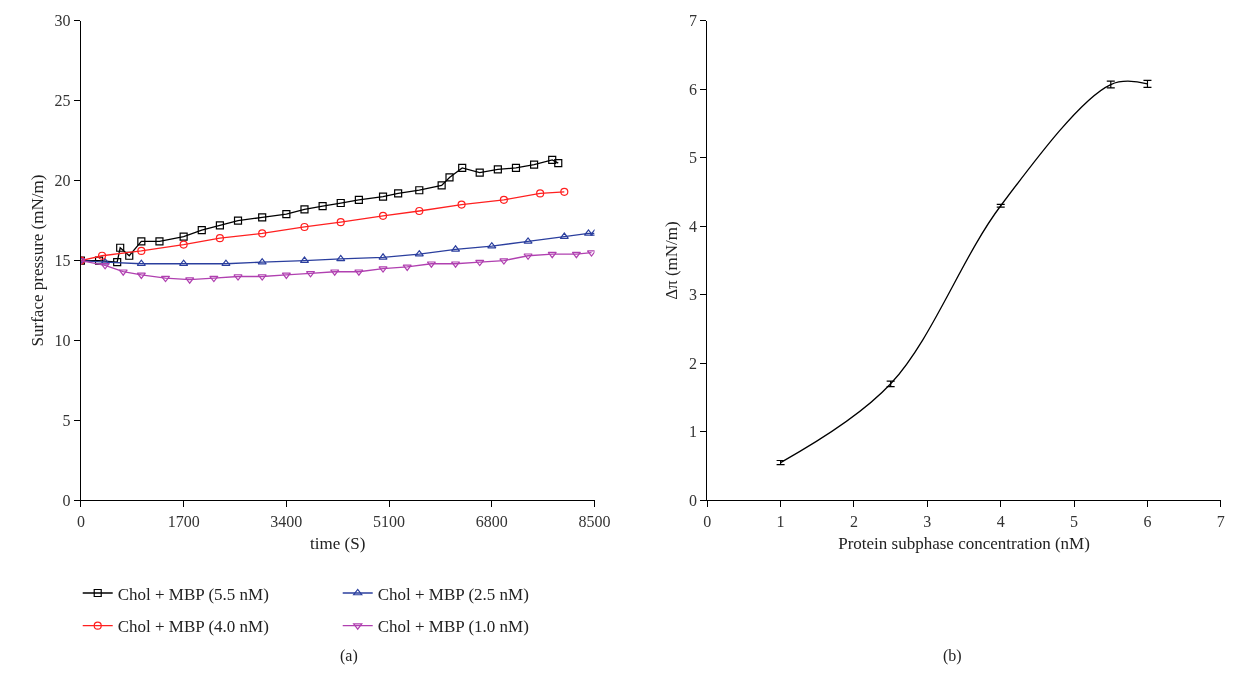 This screenshot has width=1243, height=692. I want to click on x-tick-label: 7, so click(1220, 521).